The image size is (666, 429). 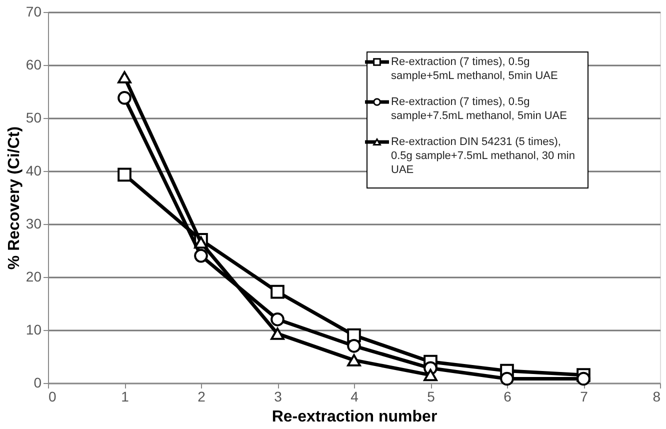 What do you see at coordinates (34, 170) in the screenshot?
I see `y-tick-label: 40` at bounding box center [34, 170].